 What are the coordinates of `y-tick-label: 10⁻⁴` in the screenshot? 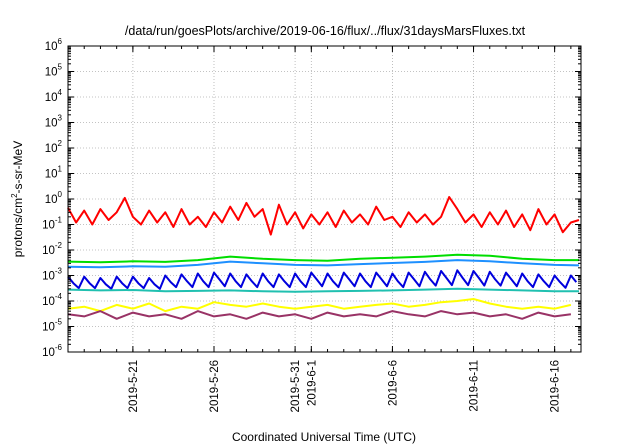 It's located at (52, 300).